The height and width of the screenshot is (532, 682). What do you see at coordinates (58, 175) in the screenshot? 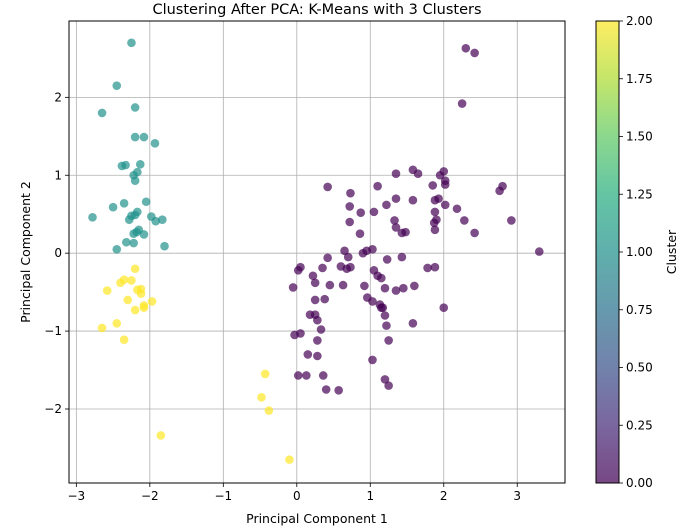
I see `y-tick-label: 1` at bounding box center [58, 175].